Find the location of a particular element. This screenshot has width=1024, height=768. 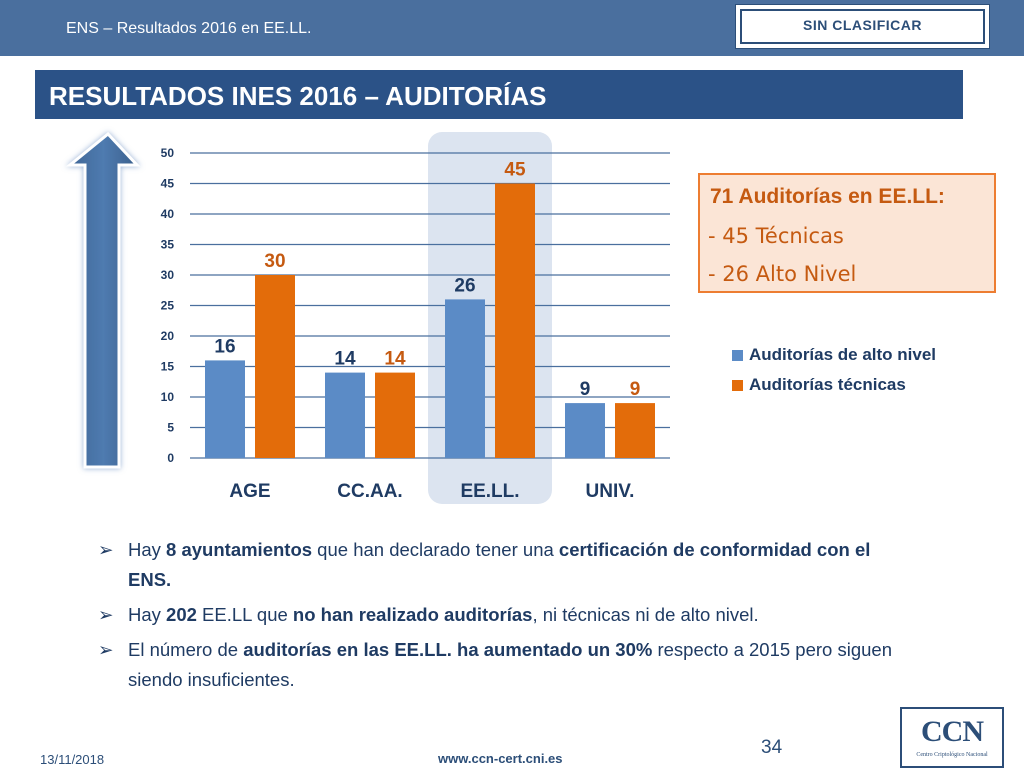

x-category-label: CC.AA. is located at coordinates (369, 491).